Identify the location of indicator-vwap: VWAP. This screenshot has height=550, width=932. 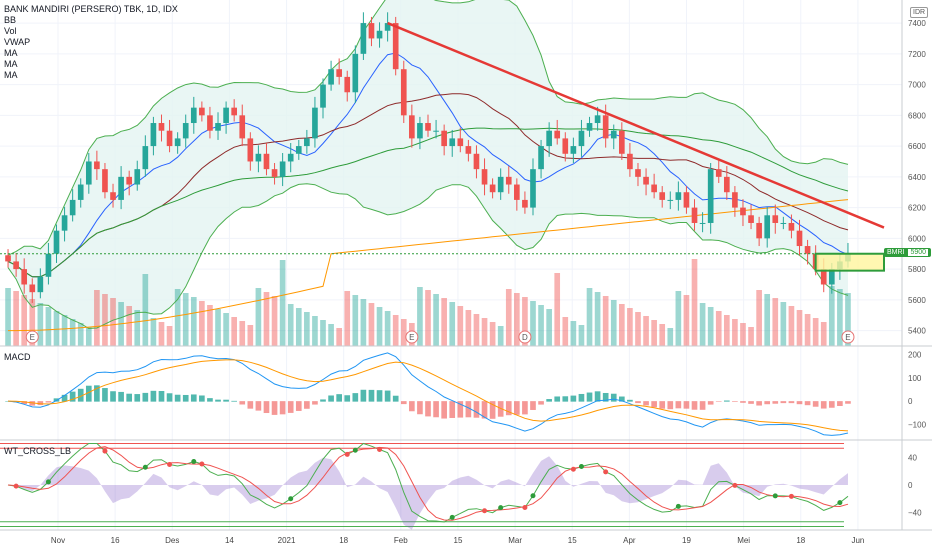
(17, 42).